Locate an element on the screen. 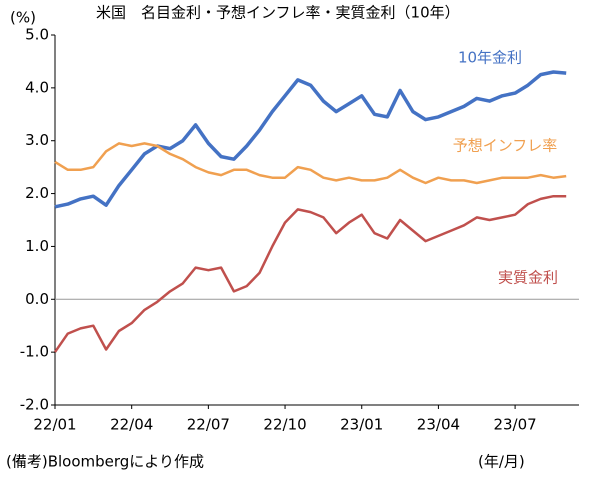 The image size is (591, 481). series-line is located at coordinates (310, 163).